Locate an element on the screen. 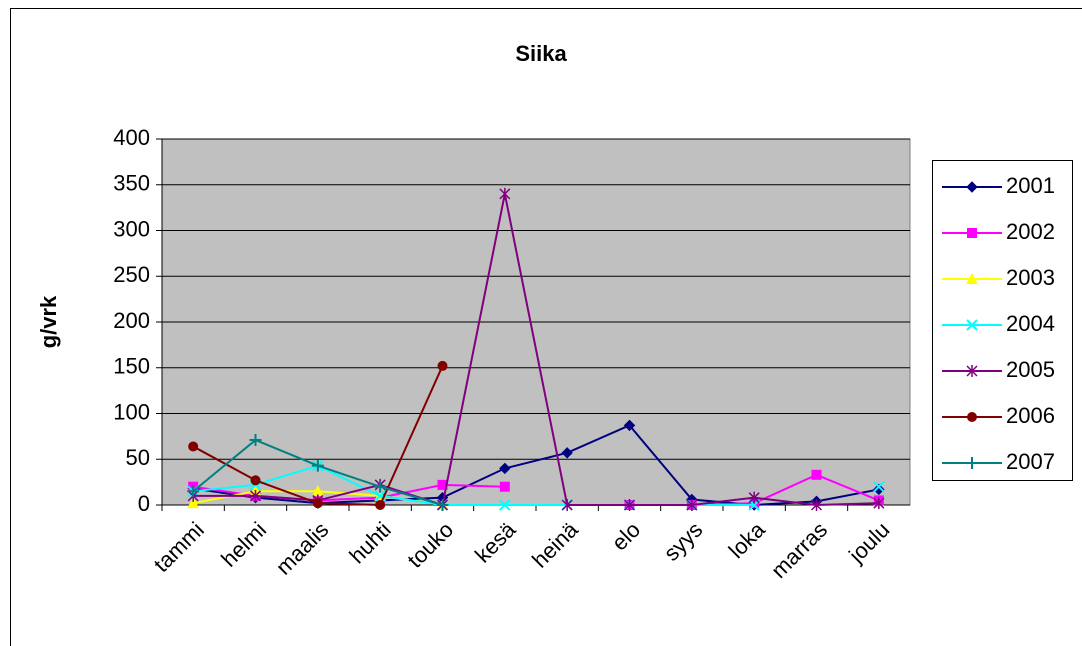 This screenshot has width=1082, height=646. y-tick-label: 50 is located at coordinates (138, 457).